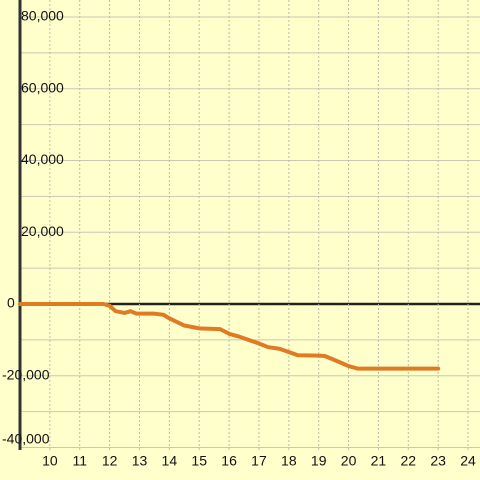  Describe the element at coordinates (110, 461) in the screenshot. I see `x-tick-label: 12` at that location.